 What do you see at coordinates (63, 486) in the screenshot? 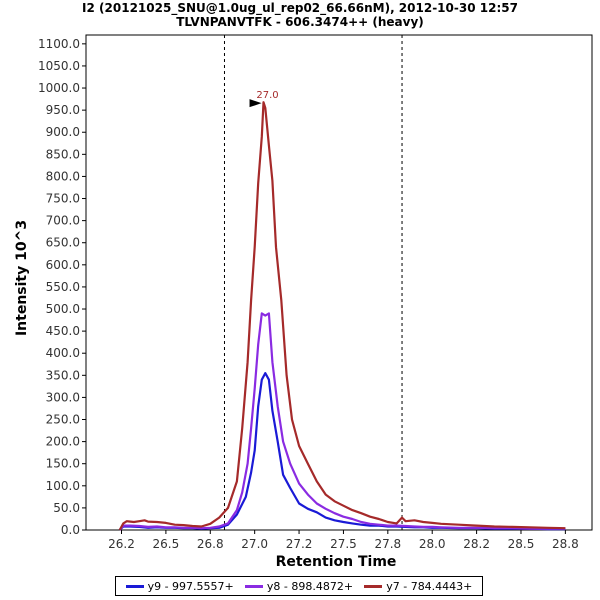
I see `y-tick-label: 100.0` at bounding box center [63, 486].